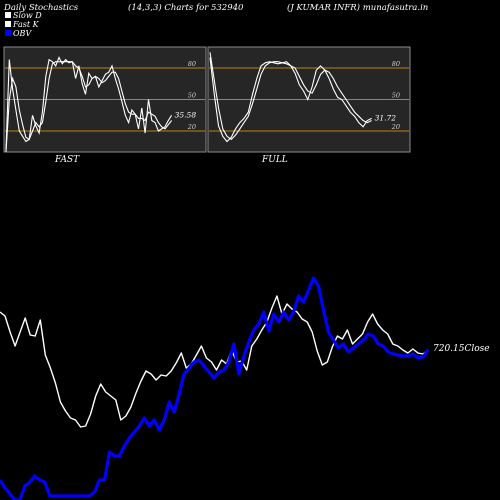  Describe the element at coordinates (27, 15) in the screenshot. I see `legend-label-0: Slow D` at that location.